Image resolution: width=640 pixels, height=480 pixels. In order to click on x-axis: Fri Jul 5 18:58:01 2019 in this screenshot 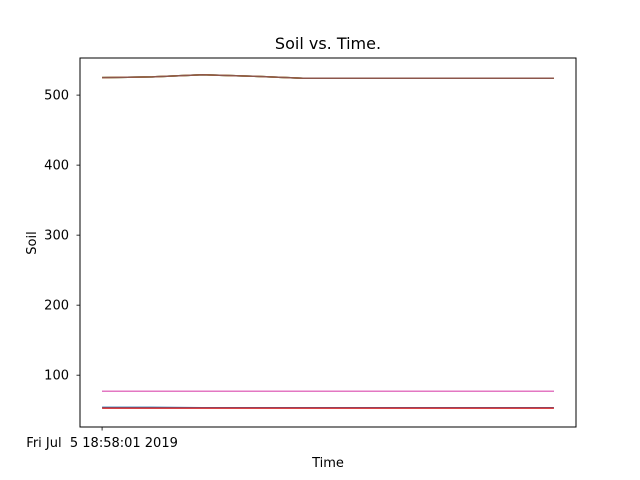, I will do `click(102, 439)`.